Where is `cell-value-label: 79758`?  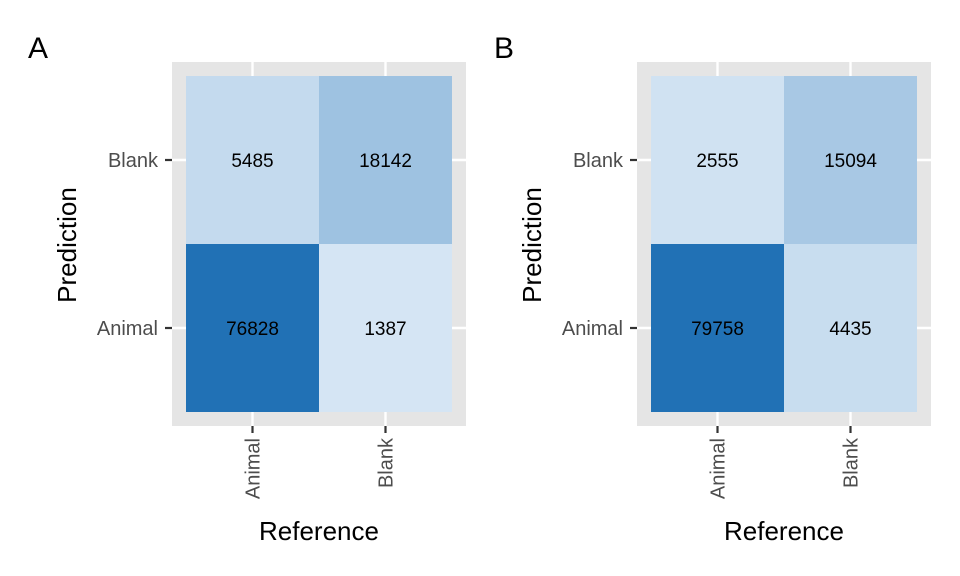 cell-value-label: 79758 is located at coordinates (717, 329).